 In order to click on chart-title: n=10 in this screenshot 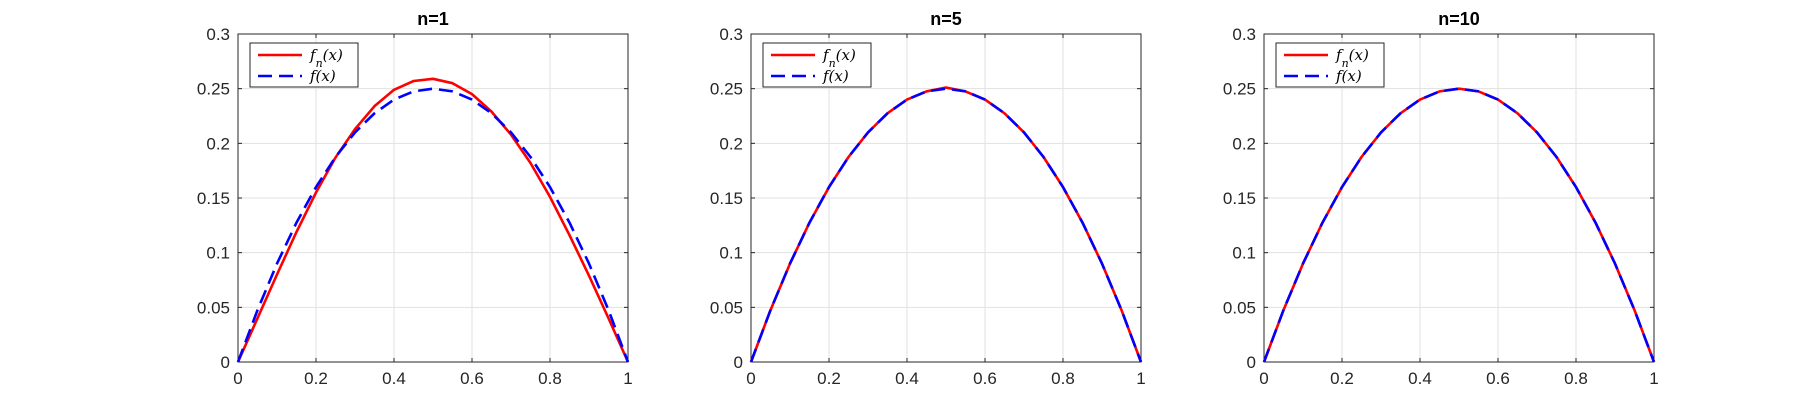, I will do `click(1459, 19)`.